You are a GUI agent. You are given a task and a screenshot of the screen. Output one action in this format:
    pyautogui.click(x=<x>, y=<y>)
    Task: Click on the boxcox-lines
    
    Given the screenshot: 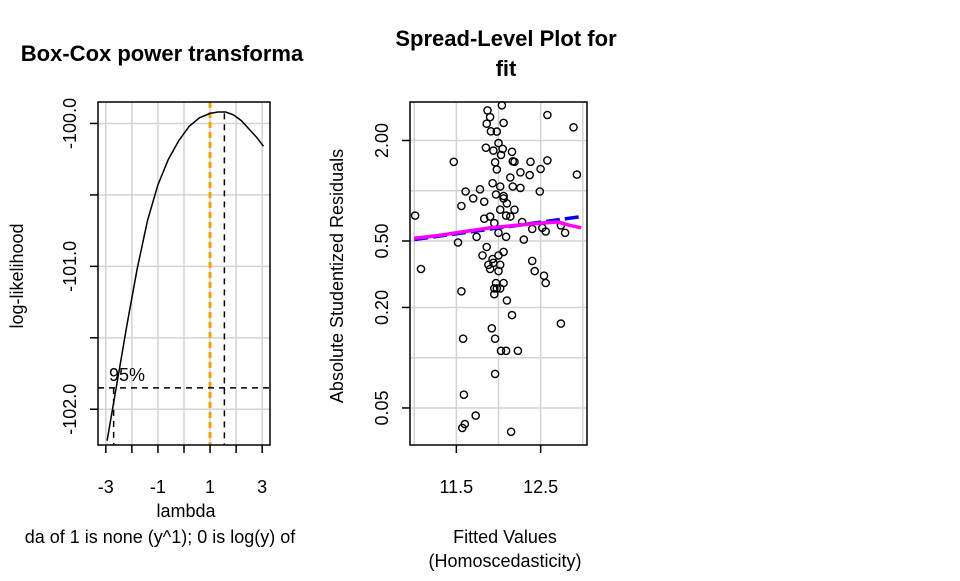 What is the action you would take?
    pyautogui.click(x=184, y=273)
    